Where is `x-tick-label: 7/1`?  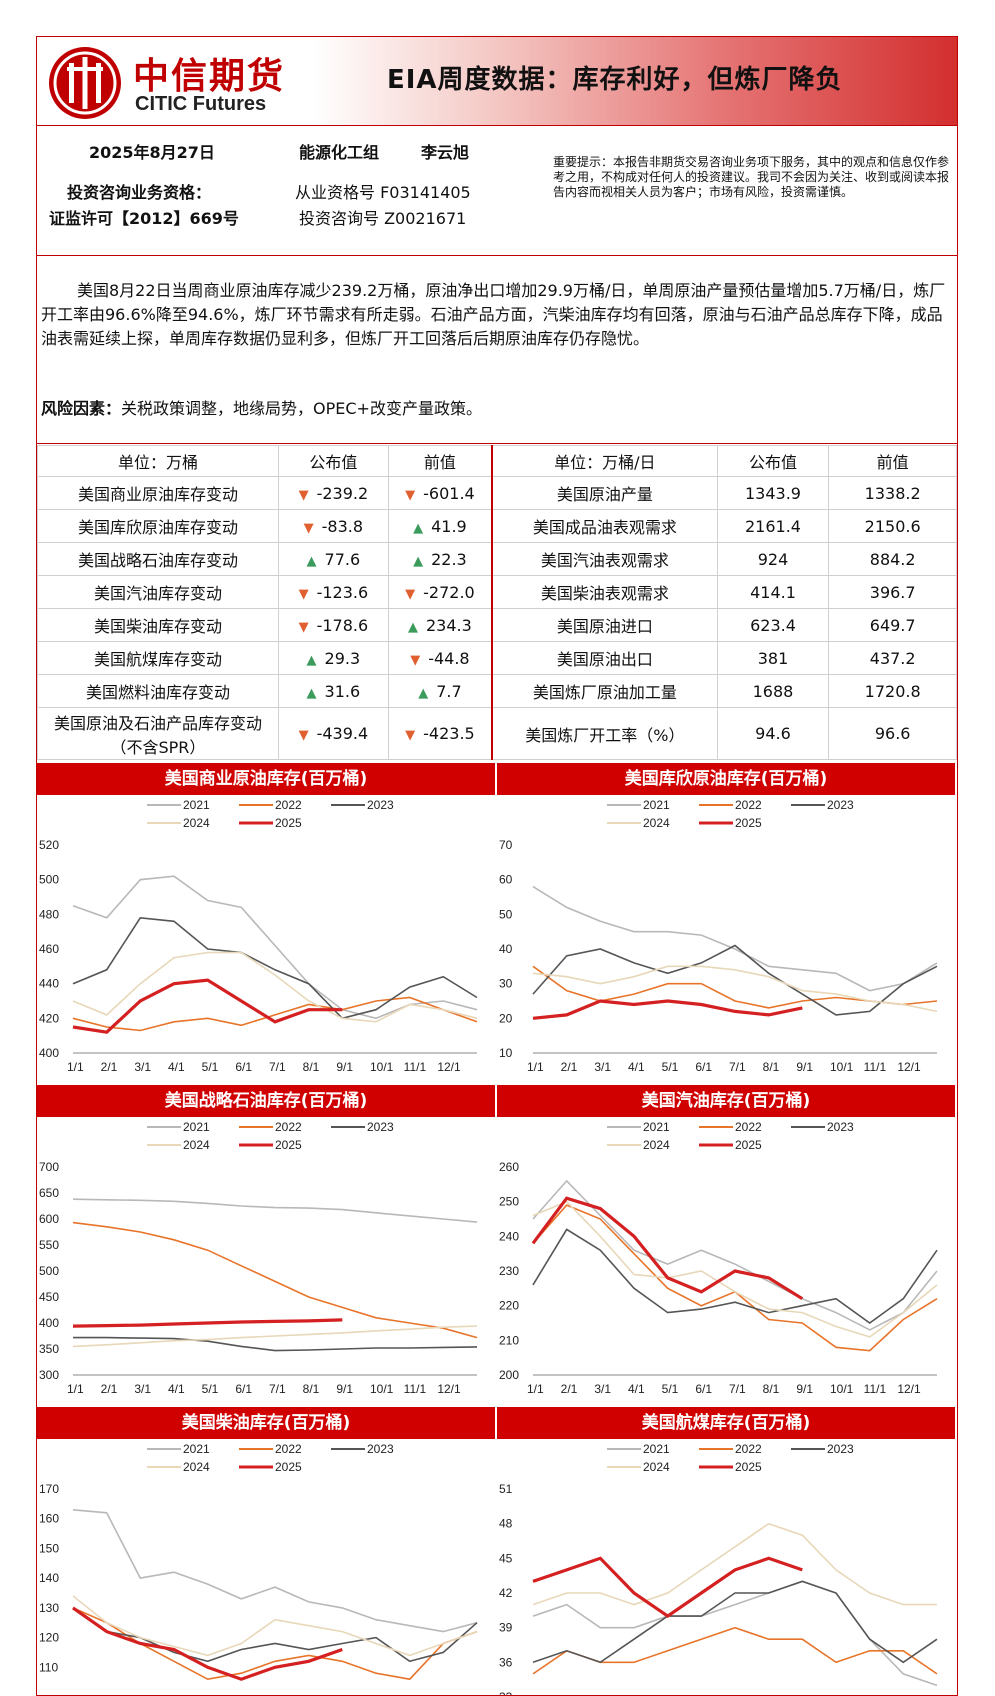
x-tick-label: 7/1 is located at coordinates (737, 1389).